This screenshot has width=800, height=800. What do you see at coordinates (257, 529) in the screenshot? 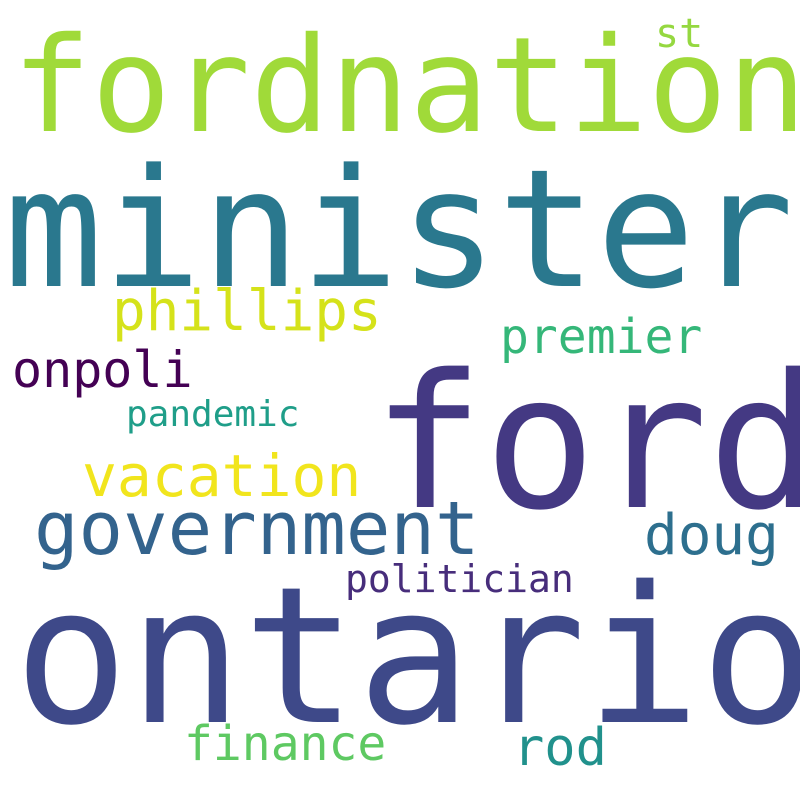
I see `word-government: government` at bounding box center [257, 529].